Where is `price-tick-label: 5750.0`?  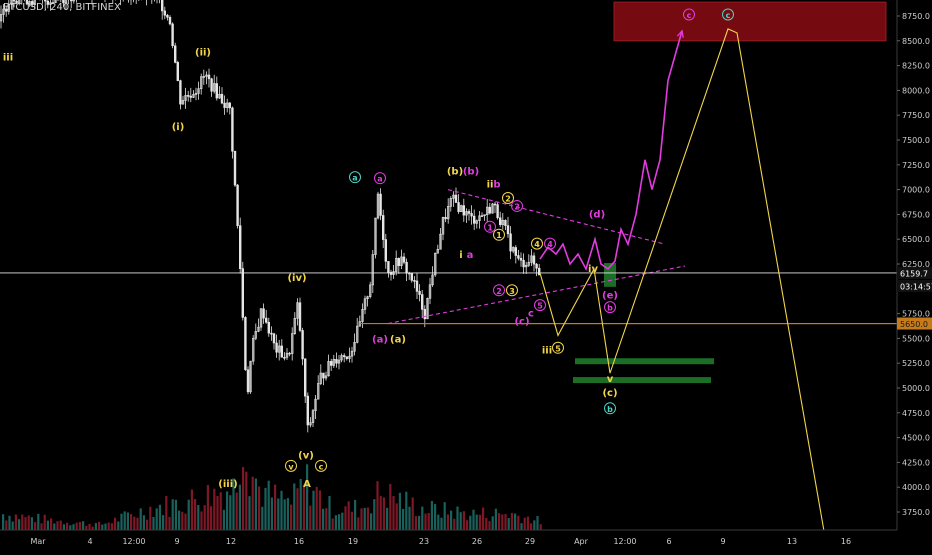
price-tick-label: 5750.0 is located at coordinates (916, 314).